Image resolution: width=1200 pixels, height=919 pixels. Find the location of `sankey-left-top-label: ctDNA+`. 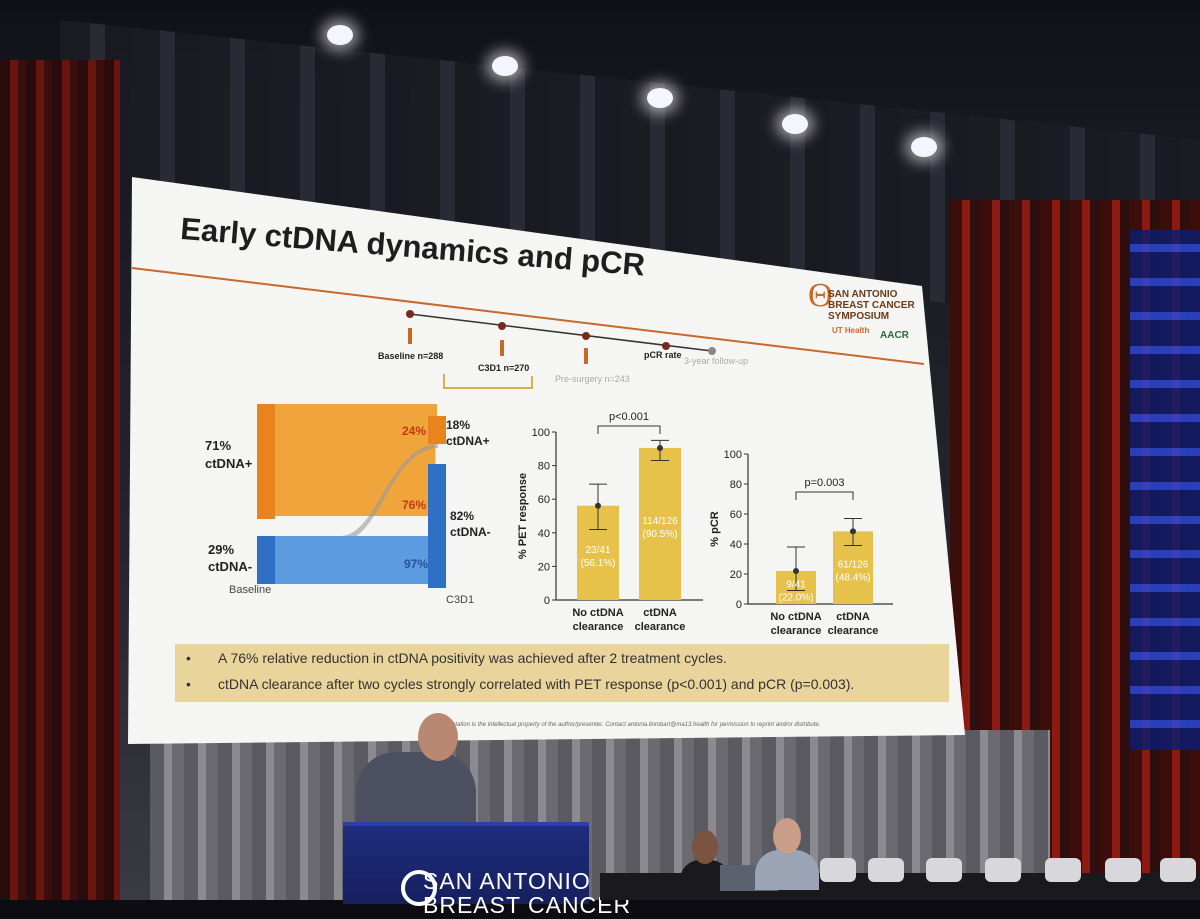

sankey-left-top-label: ctDNA+ is located at coordinates (229, 463).